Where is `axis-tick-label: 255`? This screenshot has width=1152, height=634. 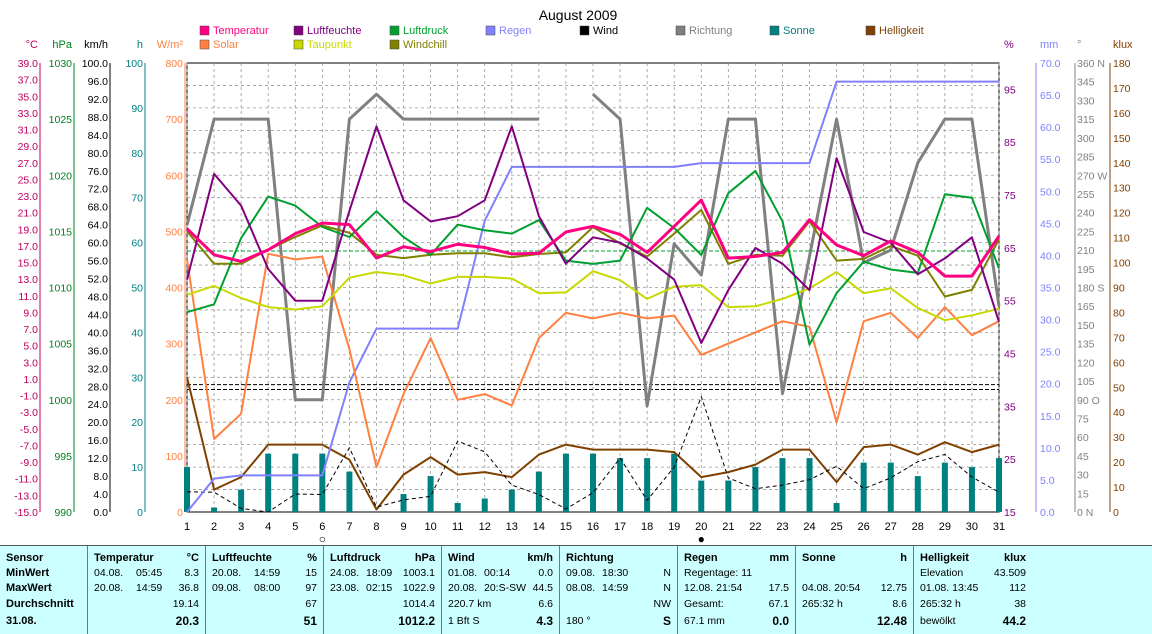 axis-tick-label: 255 is located at coordinates (1086, 195).